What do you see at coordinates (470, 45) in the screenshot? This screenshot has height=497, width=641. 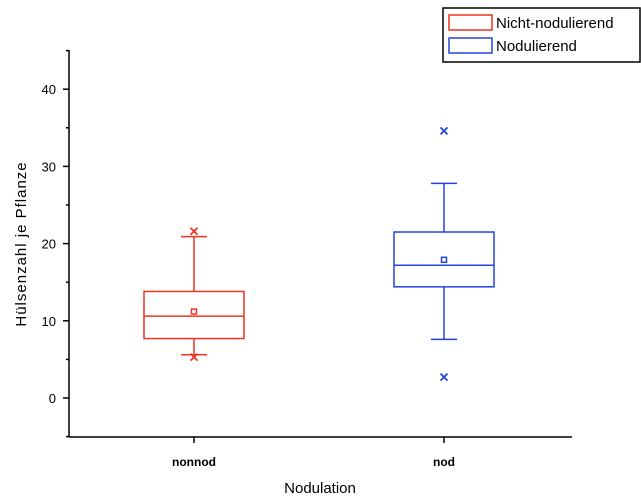 I see `legend-swatch-nod` at bounding box center [470, 45].